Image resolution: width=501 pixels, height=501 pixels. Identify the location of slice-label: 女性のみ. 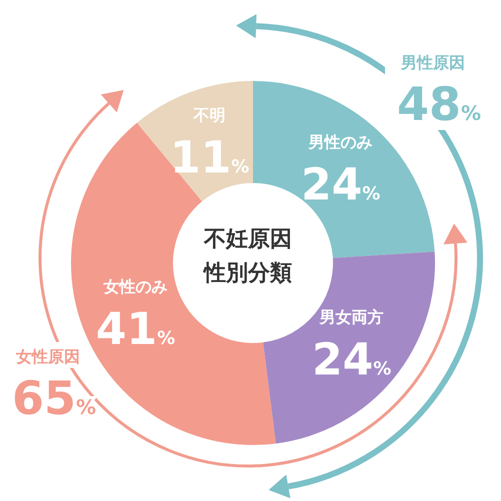
(135, 286).